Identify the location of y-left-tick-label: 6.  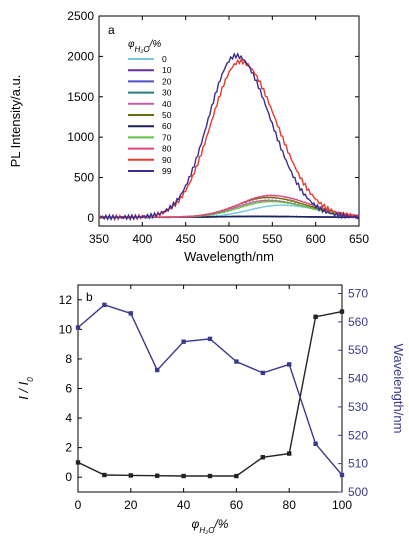
(68, 389).